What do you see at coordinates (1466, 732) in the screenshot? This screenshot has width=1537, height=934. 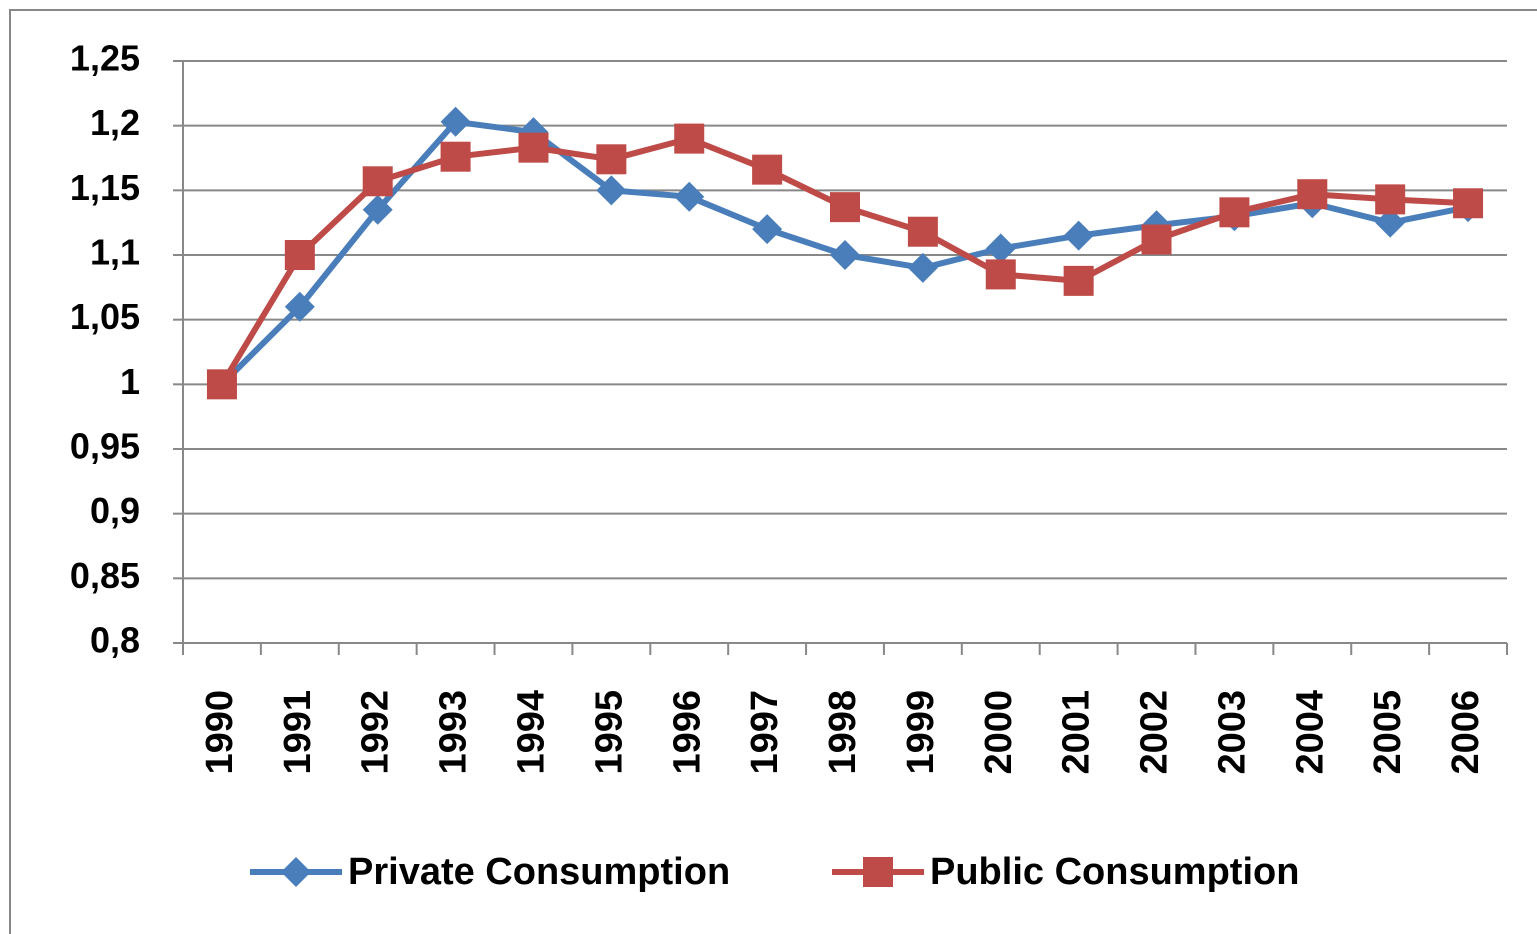 I see `x-tick-label: 2006` at bounding box center [1466, 732].